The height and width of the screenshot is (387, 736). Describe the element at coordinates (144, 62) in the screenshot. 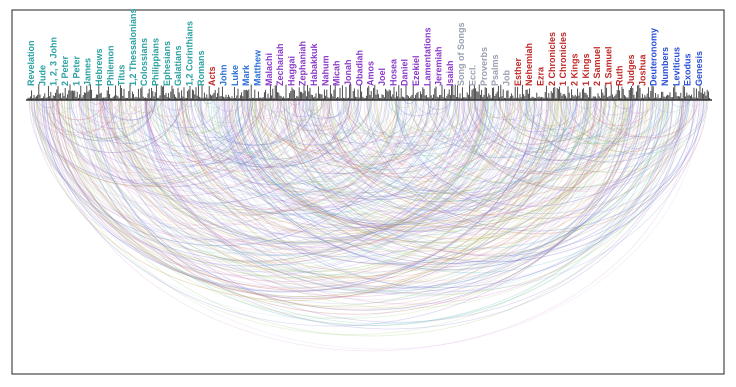

I see `book-label: Colossians` at that location.